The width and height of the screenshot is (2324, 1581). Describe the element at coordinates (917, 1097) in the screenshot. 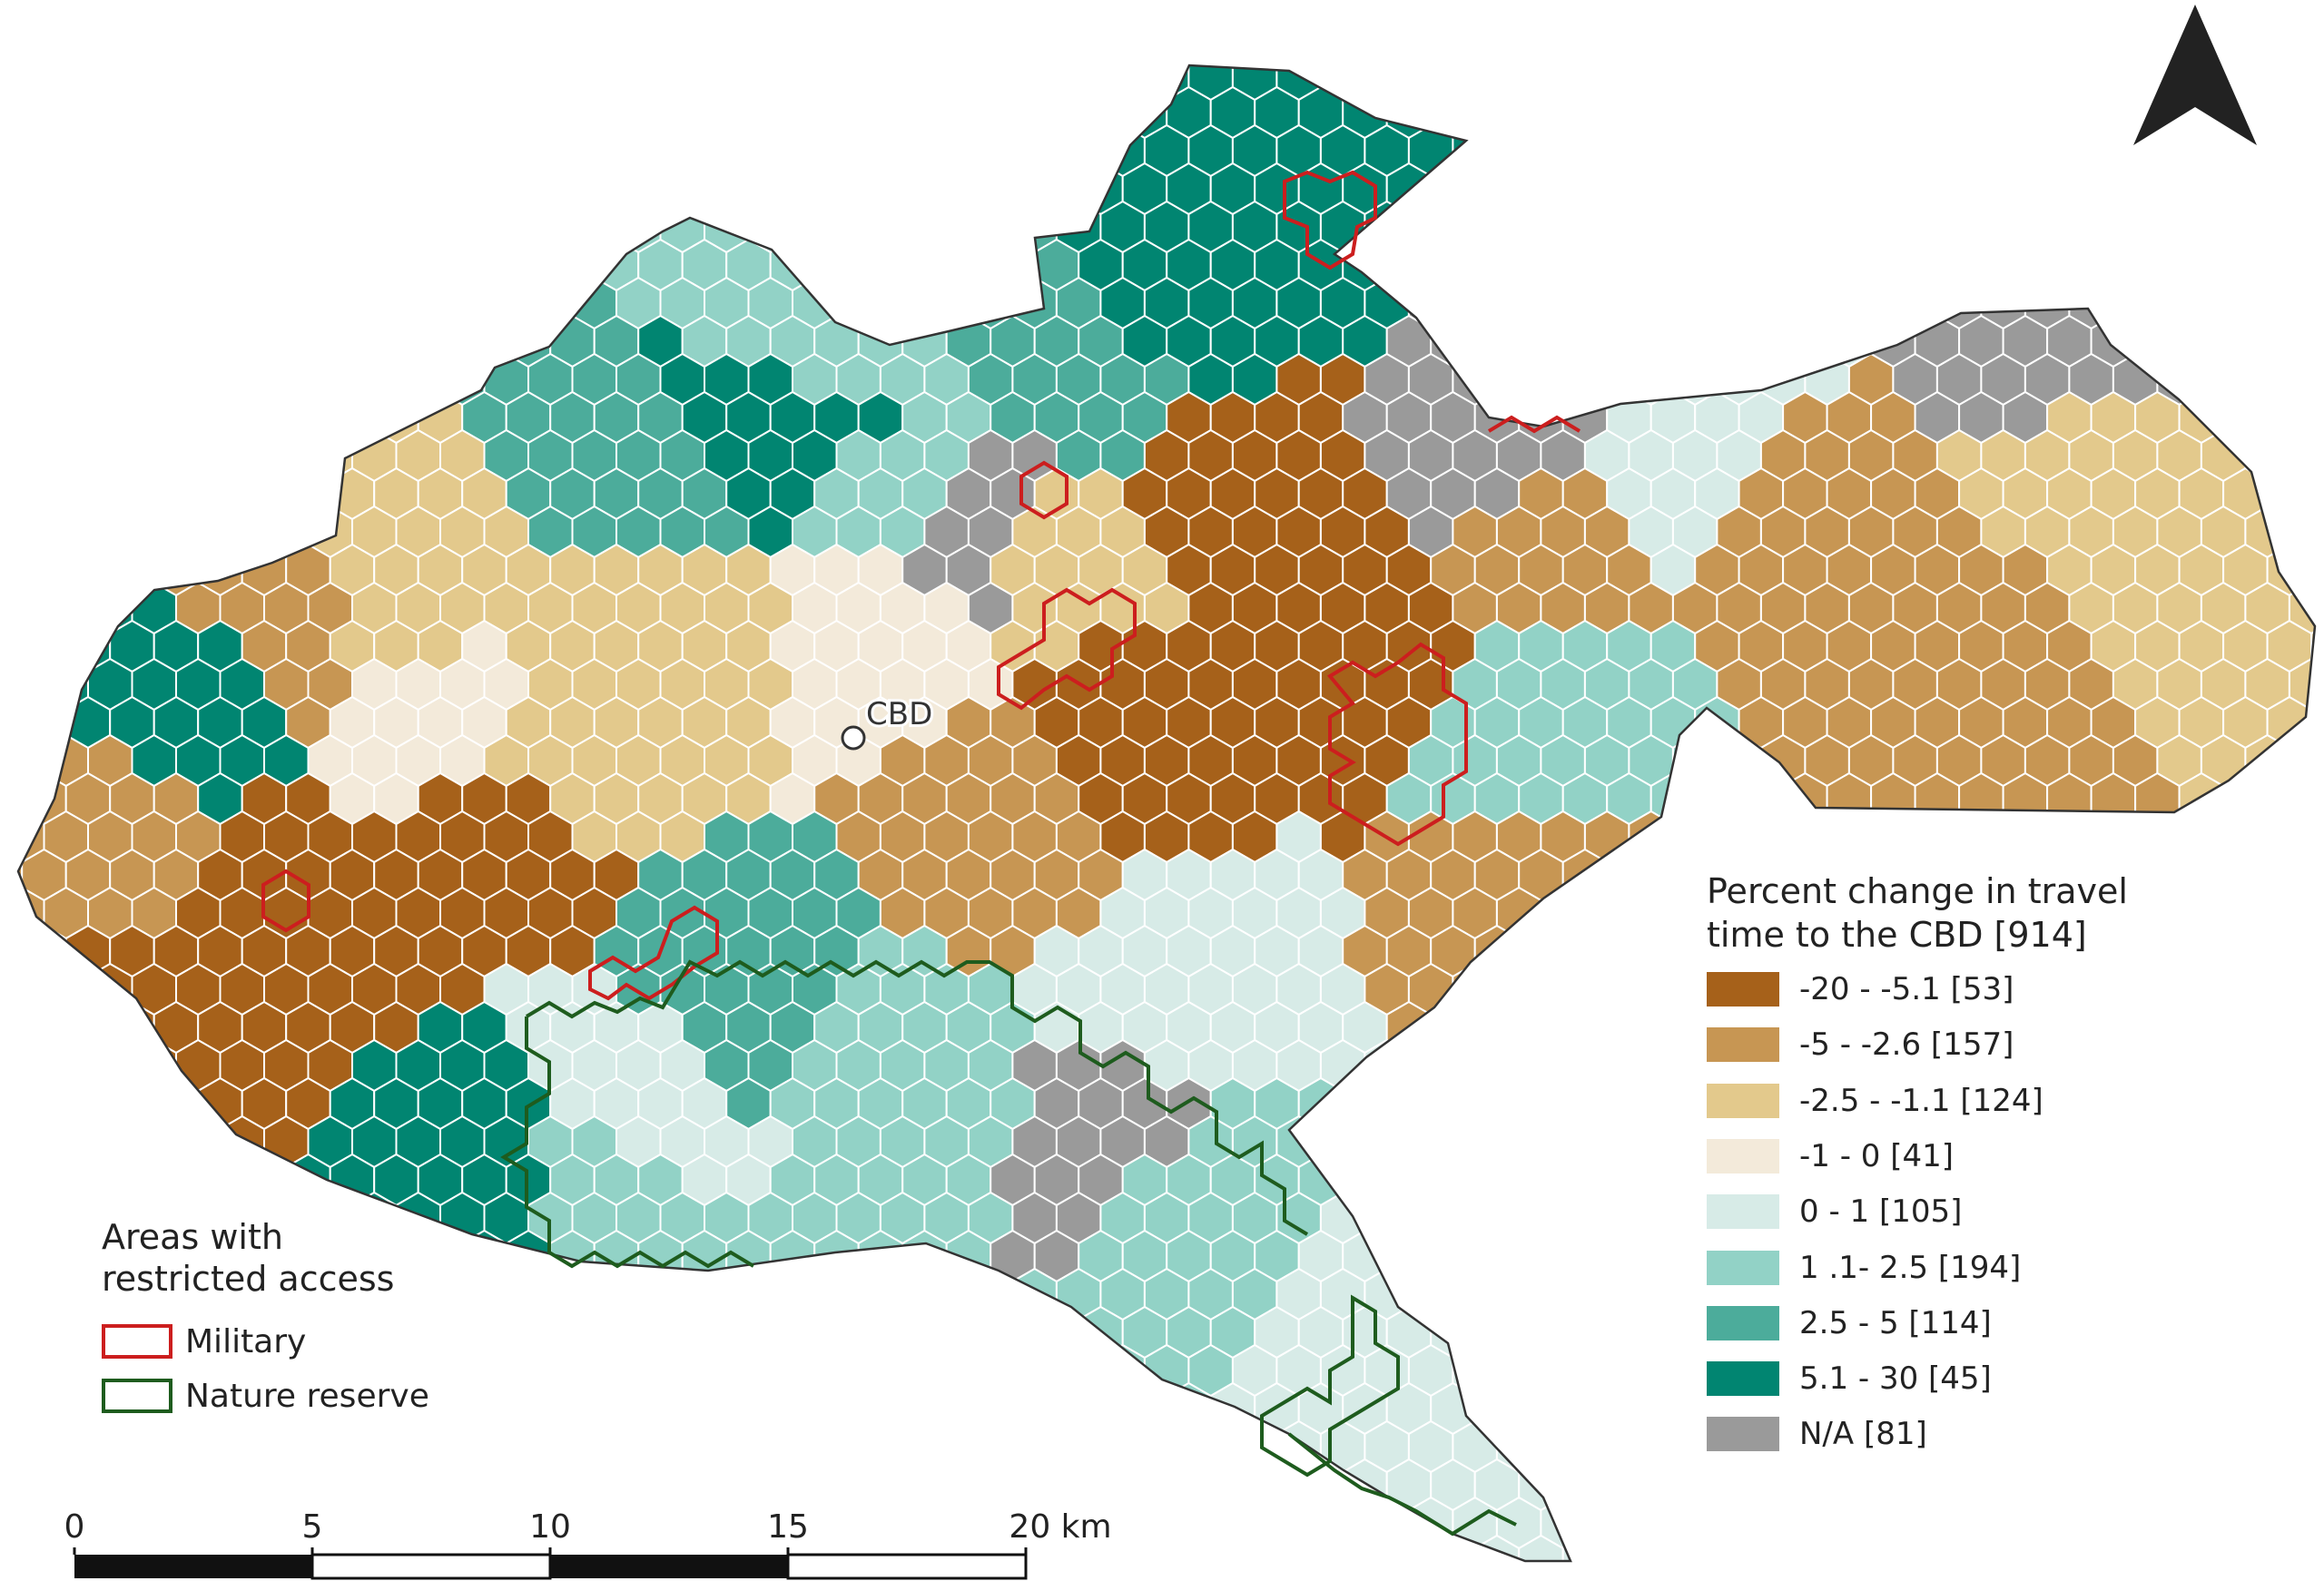

I see `nature-reserve` at that location.